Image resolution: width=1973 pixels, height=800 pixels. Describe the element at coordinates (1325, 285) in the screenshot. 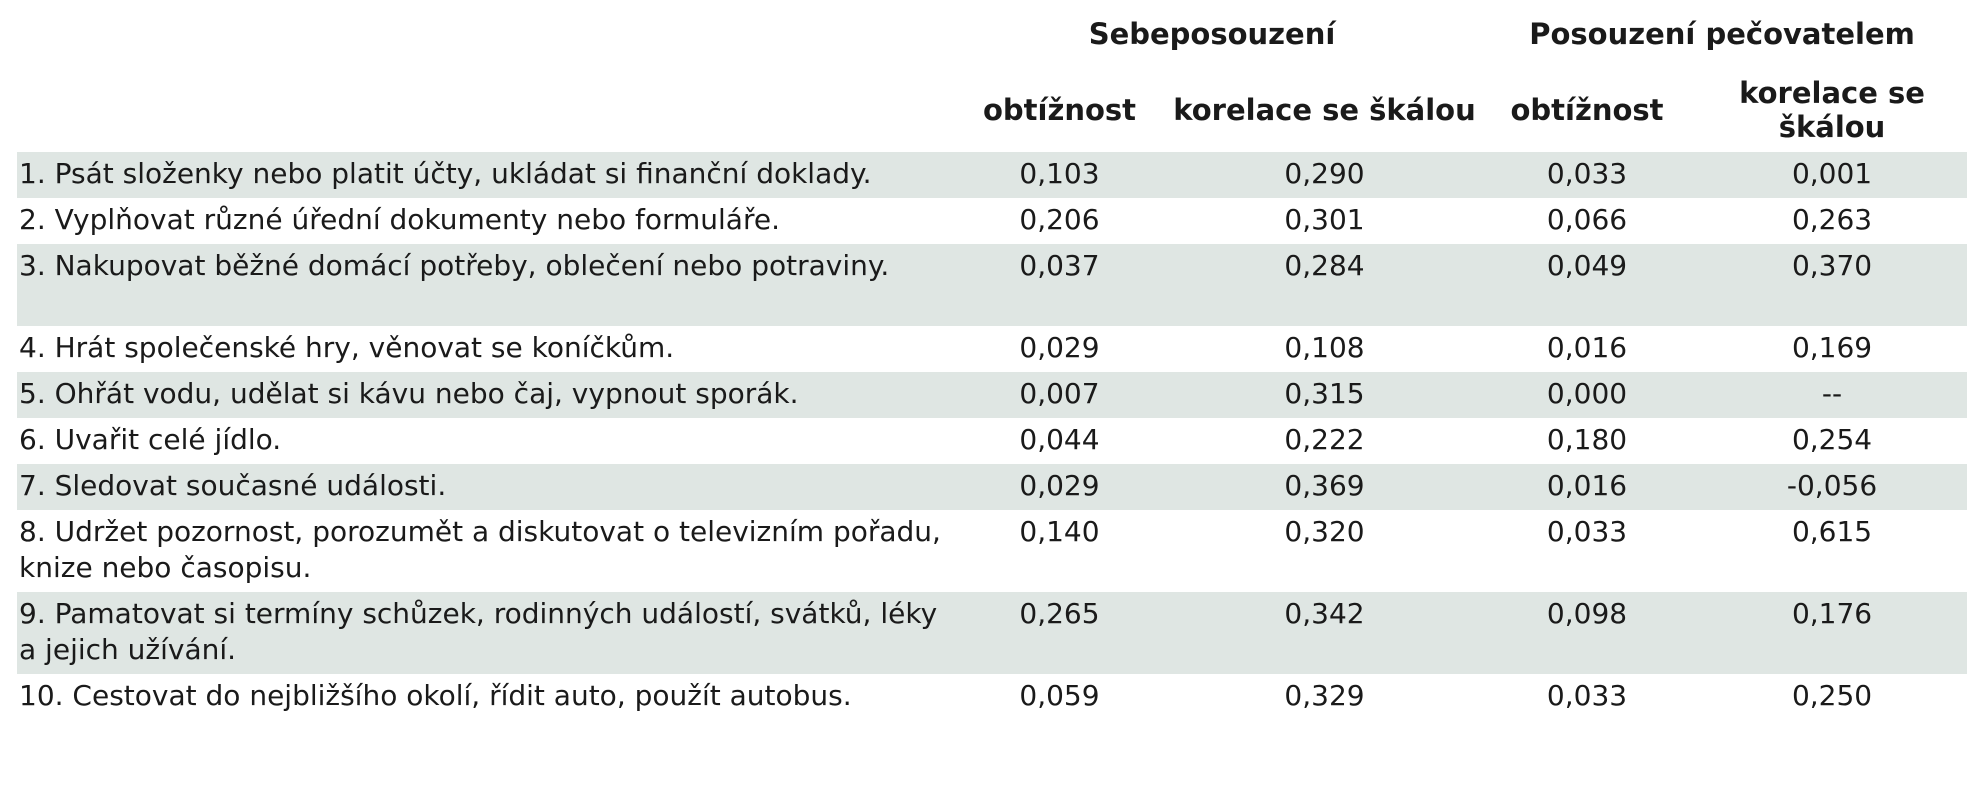

I see `self-correlation-cell: 0,284` at that location.